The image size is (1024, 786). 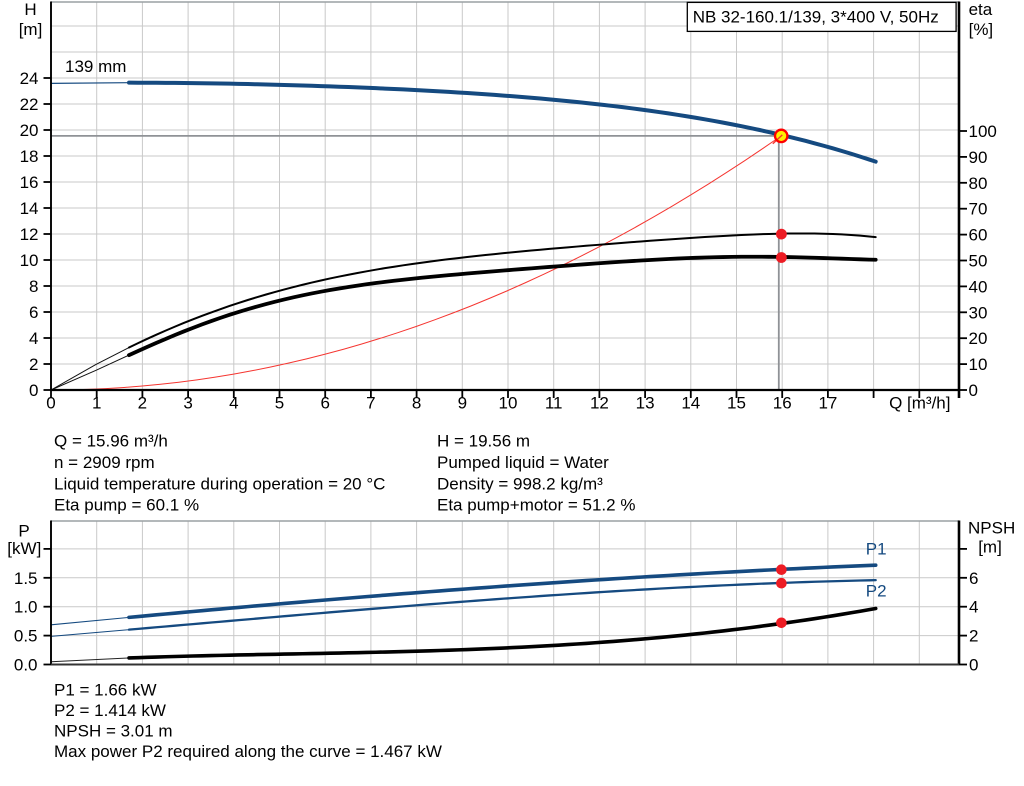 What do you see at coordinates (978, 235) in the screenshot?
I see `svg-text: 60` at bounding box center [978, 235].